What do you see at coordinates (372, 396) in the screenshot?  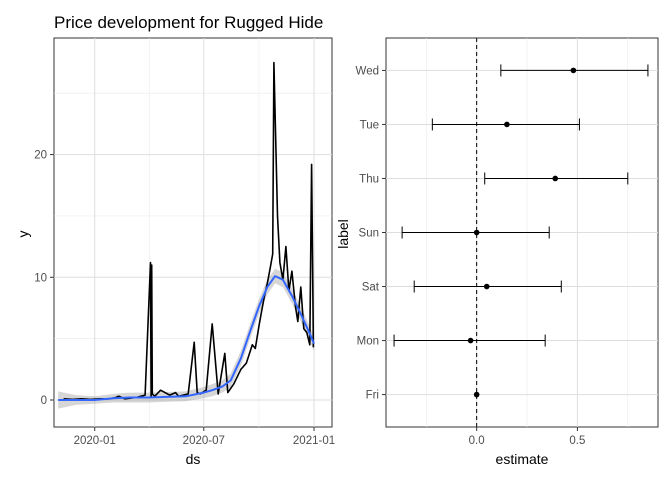 I see `y-tick-label: Fri` at bounding box center [372, 396].